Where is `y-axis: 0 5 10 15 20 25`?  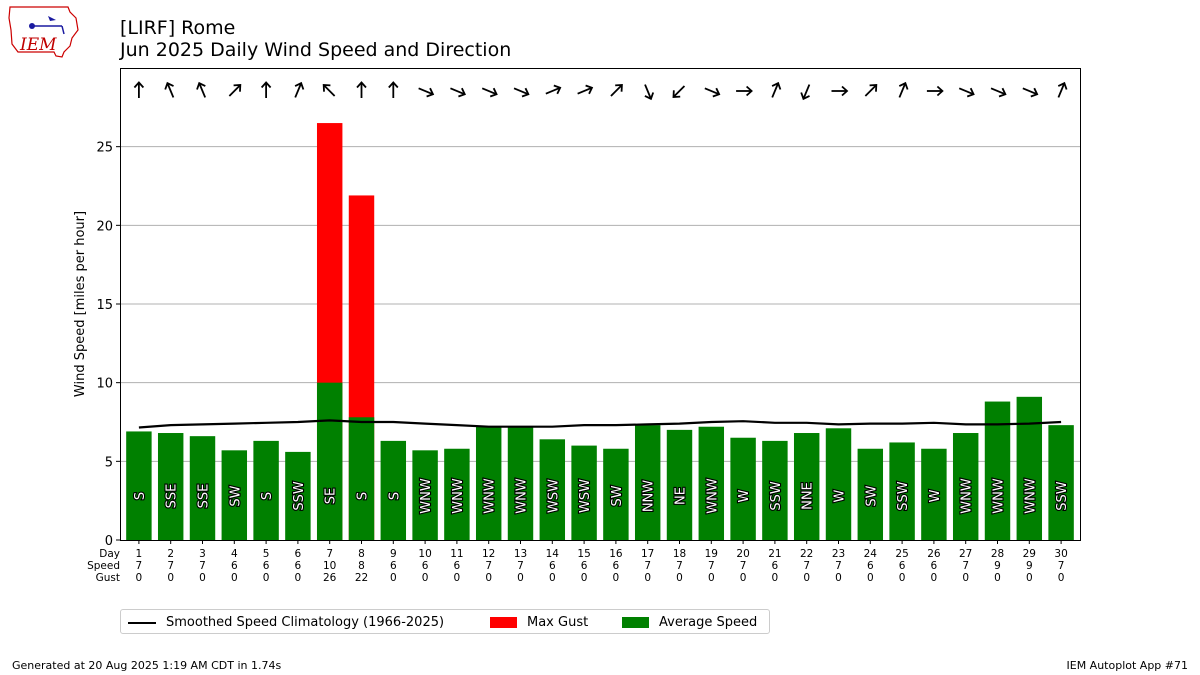
y-axis: 0 5 10 15 20 25 is located at coordinates (108, 345).